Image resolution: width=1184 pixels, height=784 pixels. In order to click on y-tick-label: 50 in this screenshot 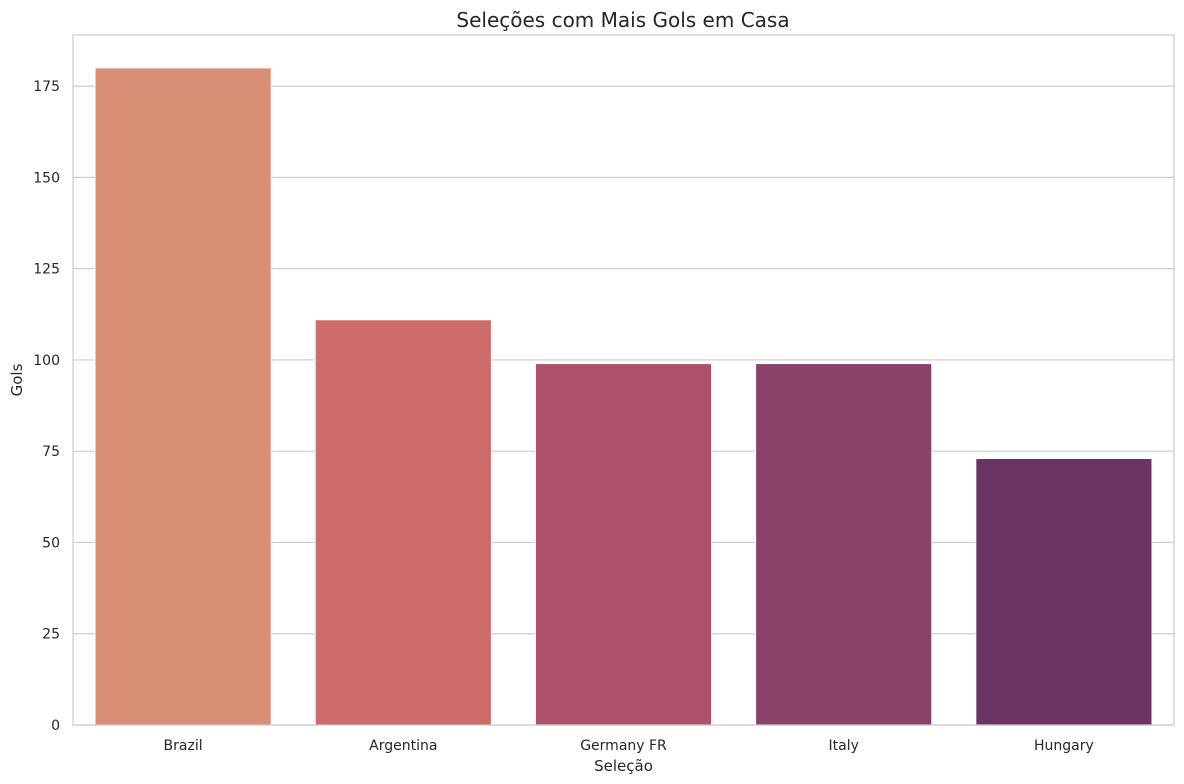, I will do `click(51, 543)`.